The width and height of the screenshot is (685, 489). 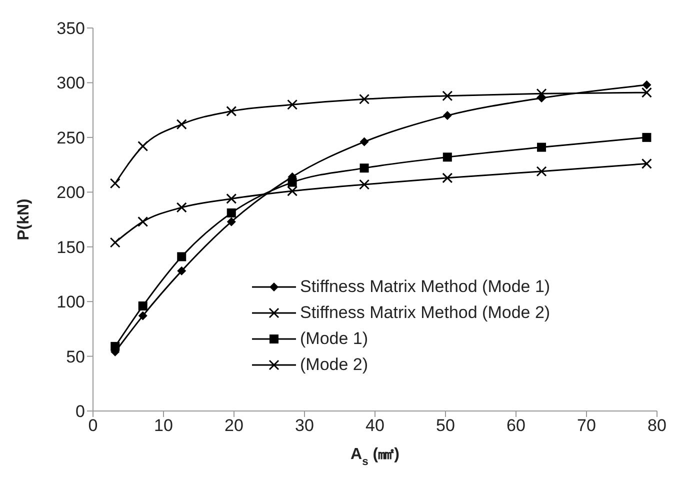 What do you see at coordinates (70, 247) in the screenshot?
I see `y-tick-label: 150` at bounding box center [70, 247].